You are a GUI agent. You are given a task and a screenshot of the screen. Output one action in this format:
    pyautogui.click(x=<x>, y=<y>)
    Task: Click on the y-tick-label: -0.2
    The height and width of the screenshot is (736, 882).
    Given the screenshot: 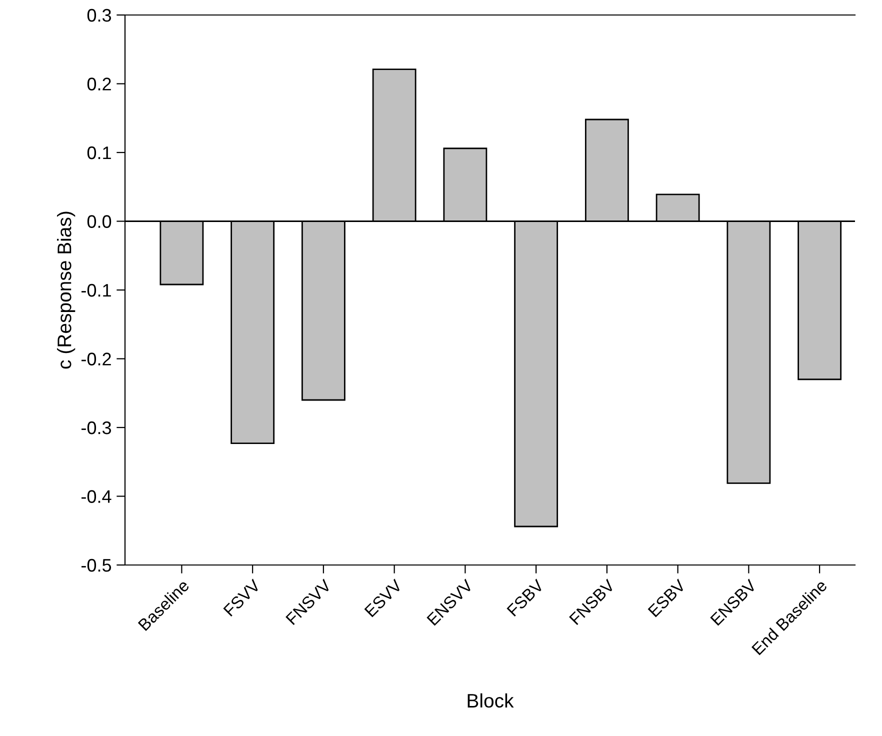 What is the action you would take?
    pyautogui.click(x=96, y=359)
    